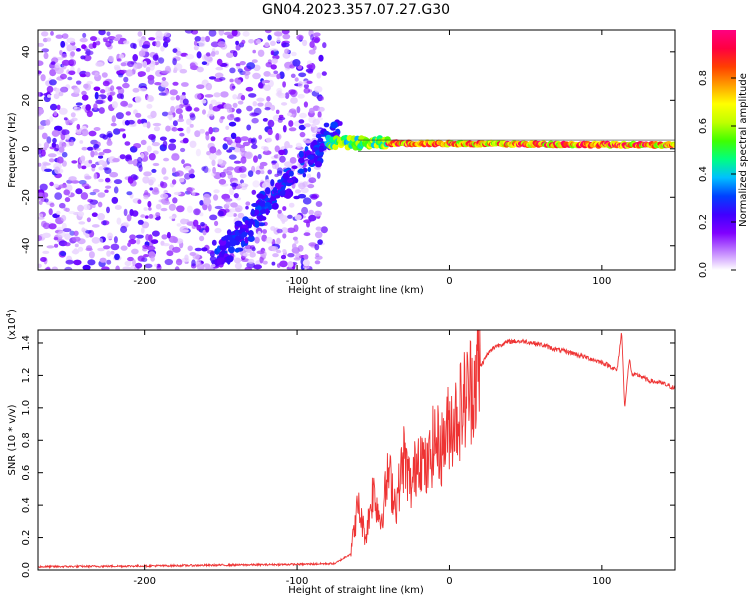 The image size is (750, 604). Describe the element at coordinates (601, 281) in the screenshot. I see `x-tick-label: 100` at that location.